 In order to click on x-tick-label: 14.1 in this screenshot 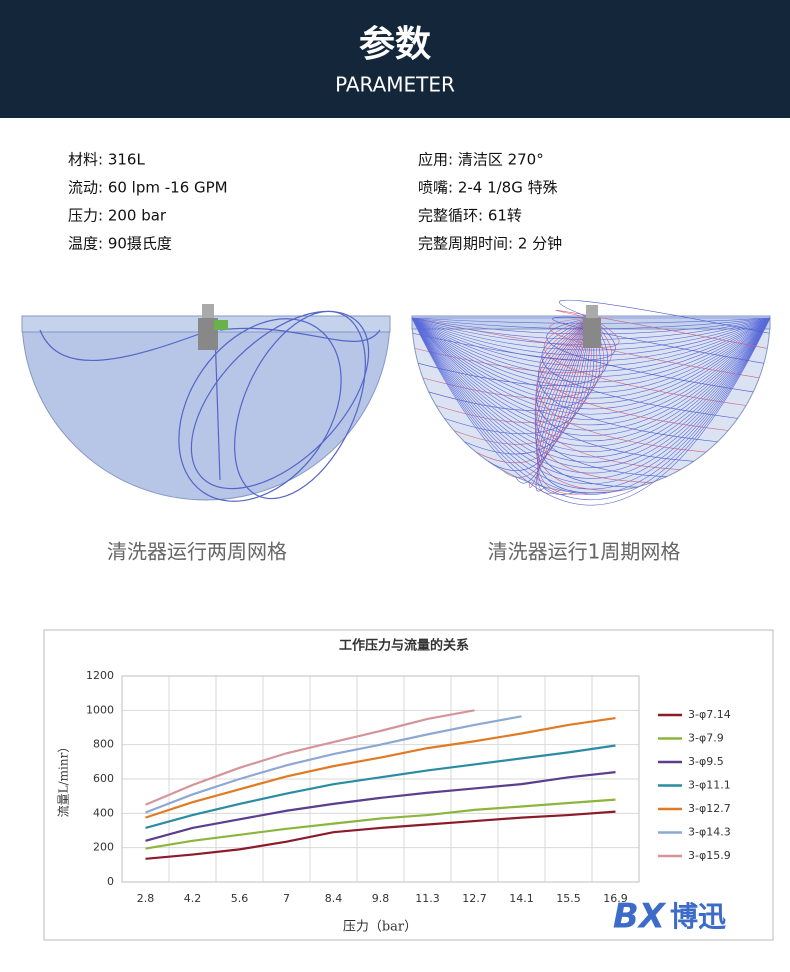, I will do `click(521, 898)`.